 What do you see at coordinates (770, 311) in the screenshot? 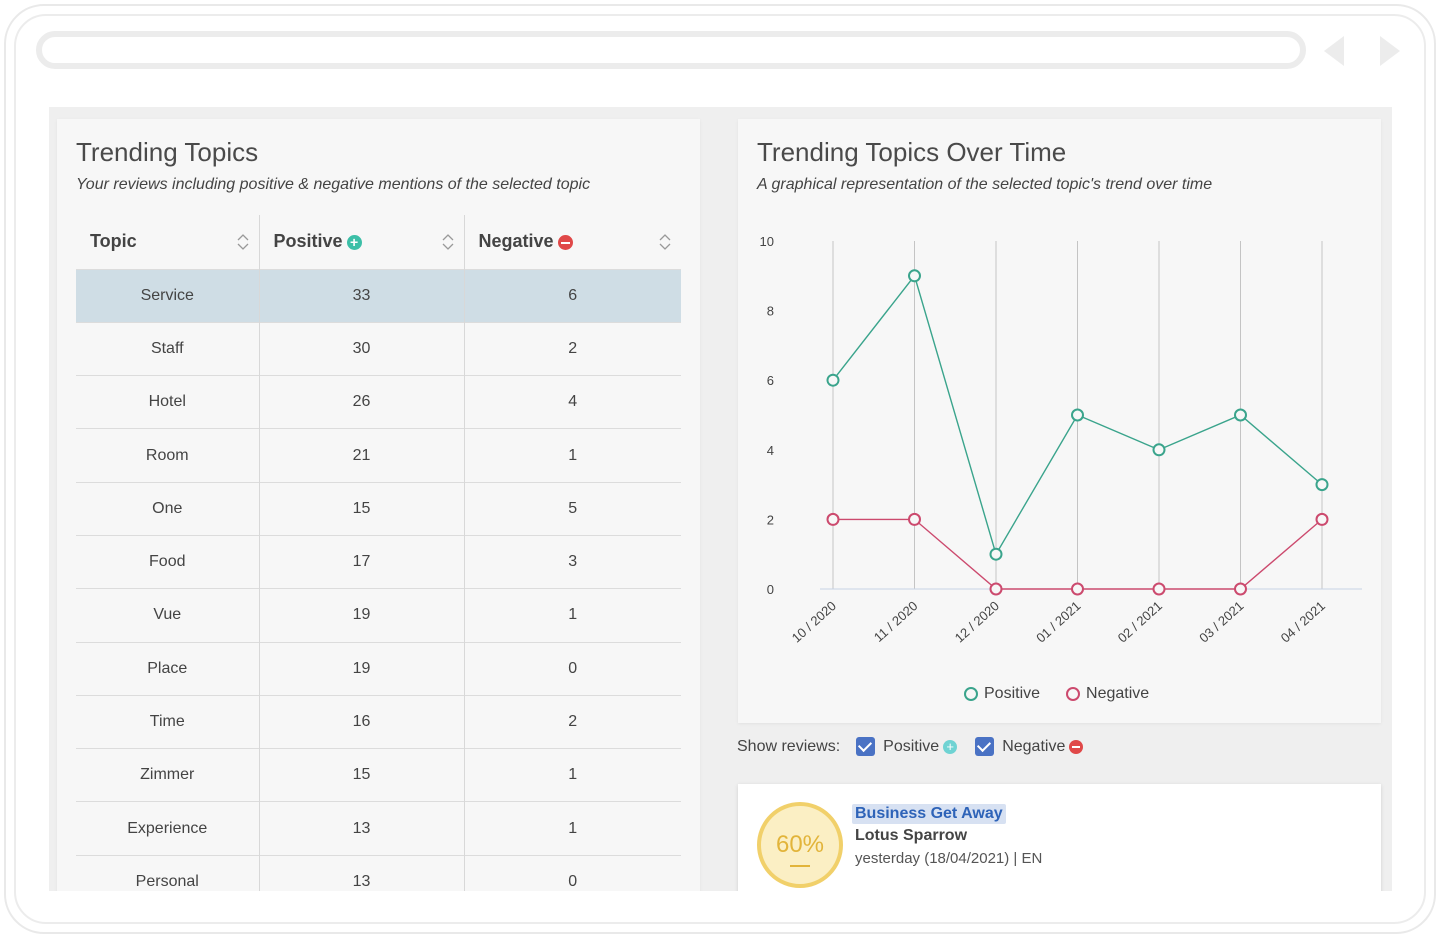
I see `y-tick-label: 8` at bounding box center [770, 311].